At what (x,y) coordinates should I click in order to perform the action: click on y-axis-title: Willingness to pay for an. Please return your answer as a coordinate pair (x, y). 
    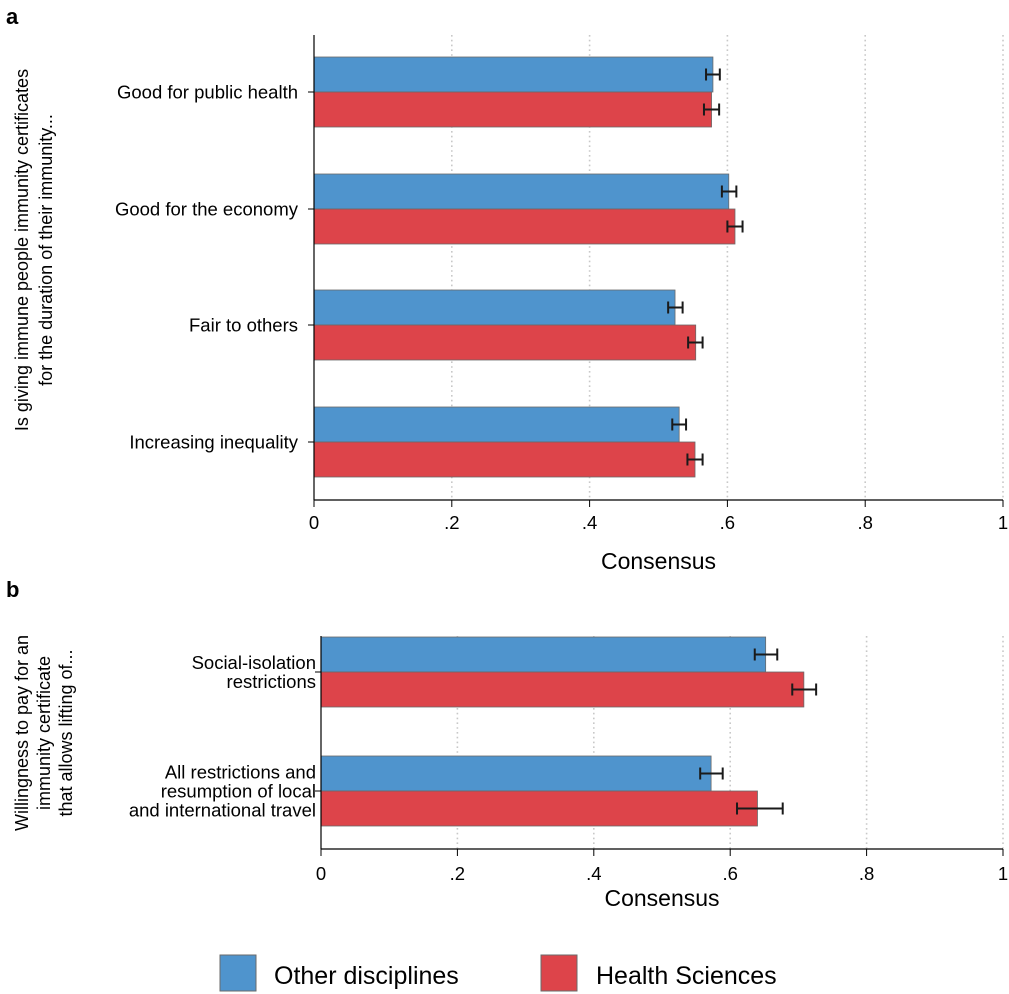
    Looking at the image, I should click on (22, 733).